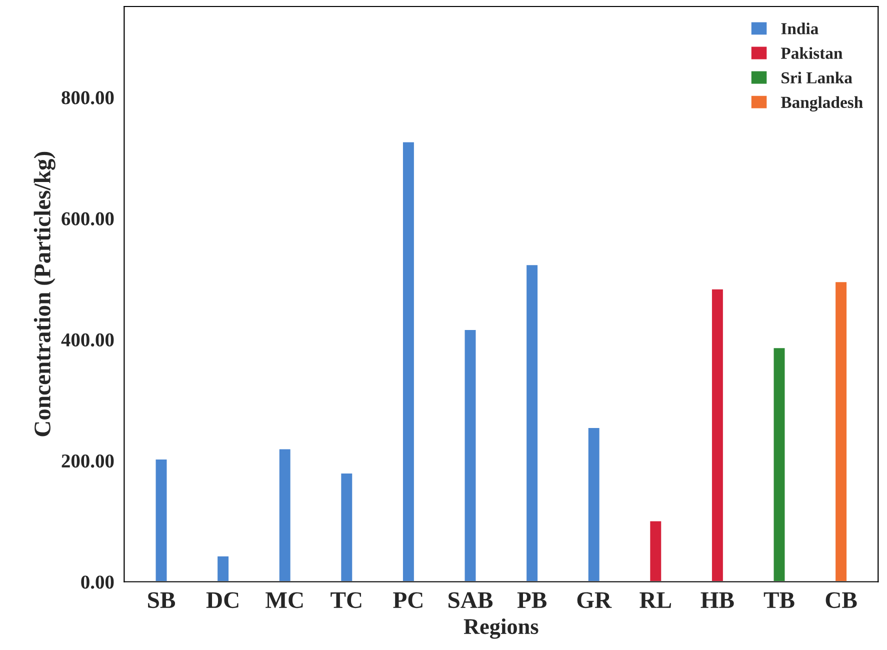 The width and height of the screenshot is (887, 650). What do you see at coordinates (594, 600) in the screenshot?
I see `x-tick-label: GR` at bounding box center [594, 600].